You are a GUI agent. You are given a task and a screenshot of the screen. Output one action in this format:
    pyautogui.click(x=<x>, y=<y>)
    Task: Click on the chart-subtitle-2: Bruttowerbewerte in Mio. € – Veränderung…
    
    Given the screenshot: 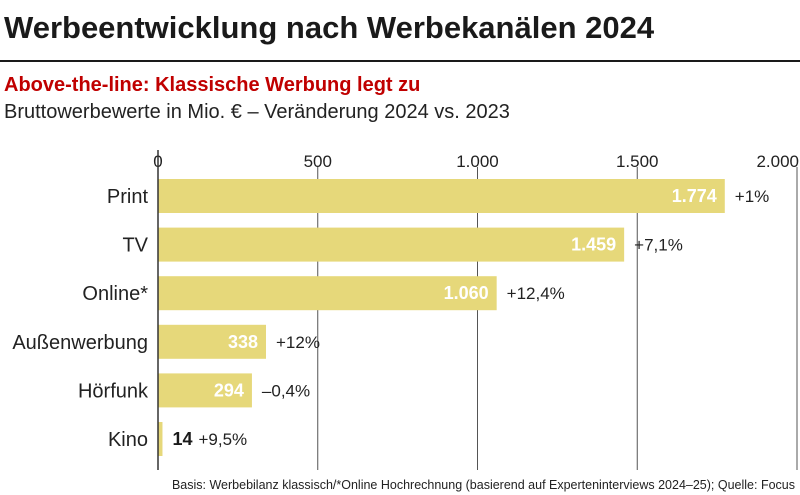 What is the action you would take?
    pyautogui.click(x=257, y=112)
    